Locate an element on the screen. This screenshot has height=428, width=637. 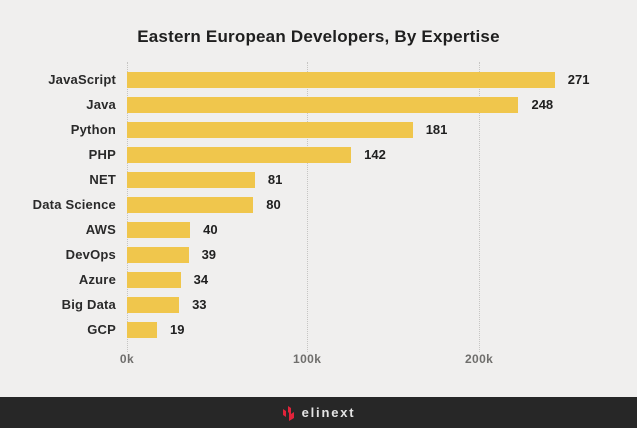
category-label: NET is located at coordinates (102, 179).